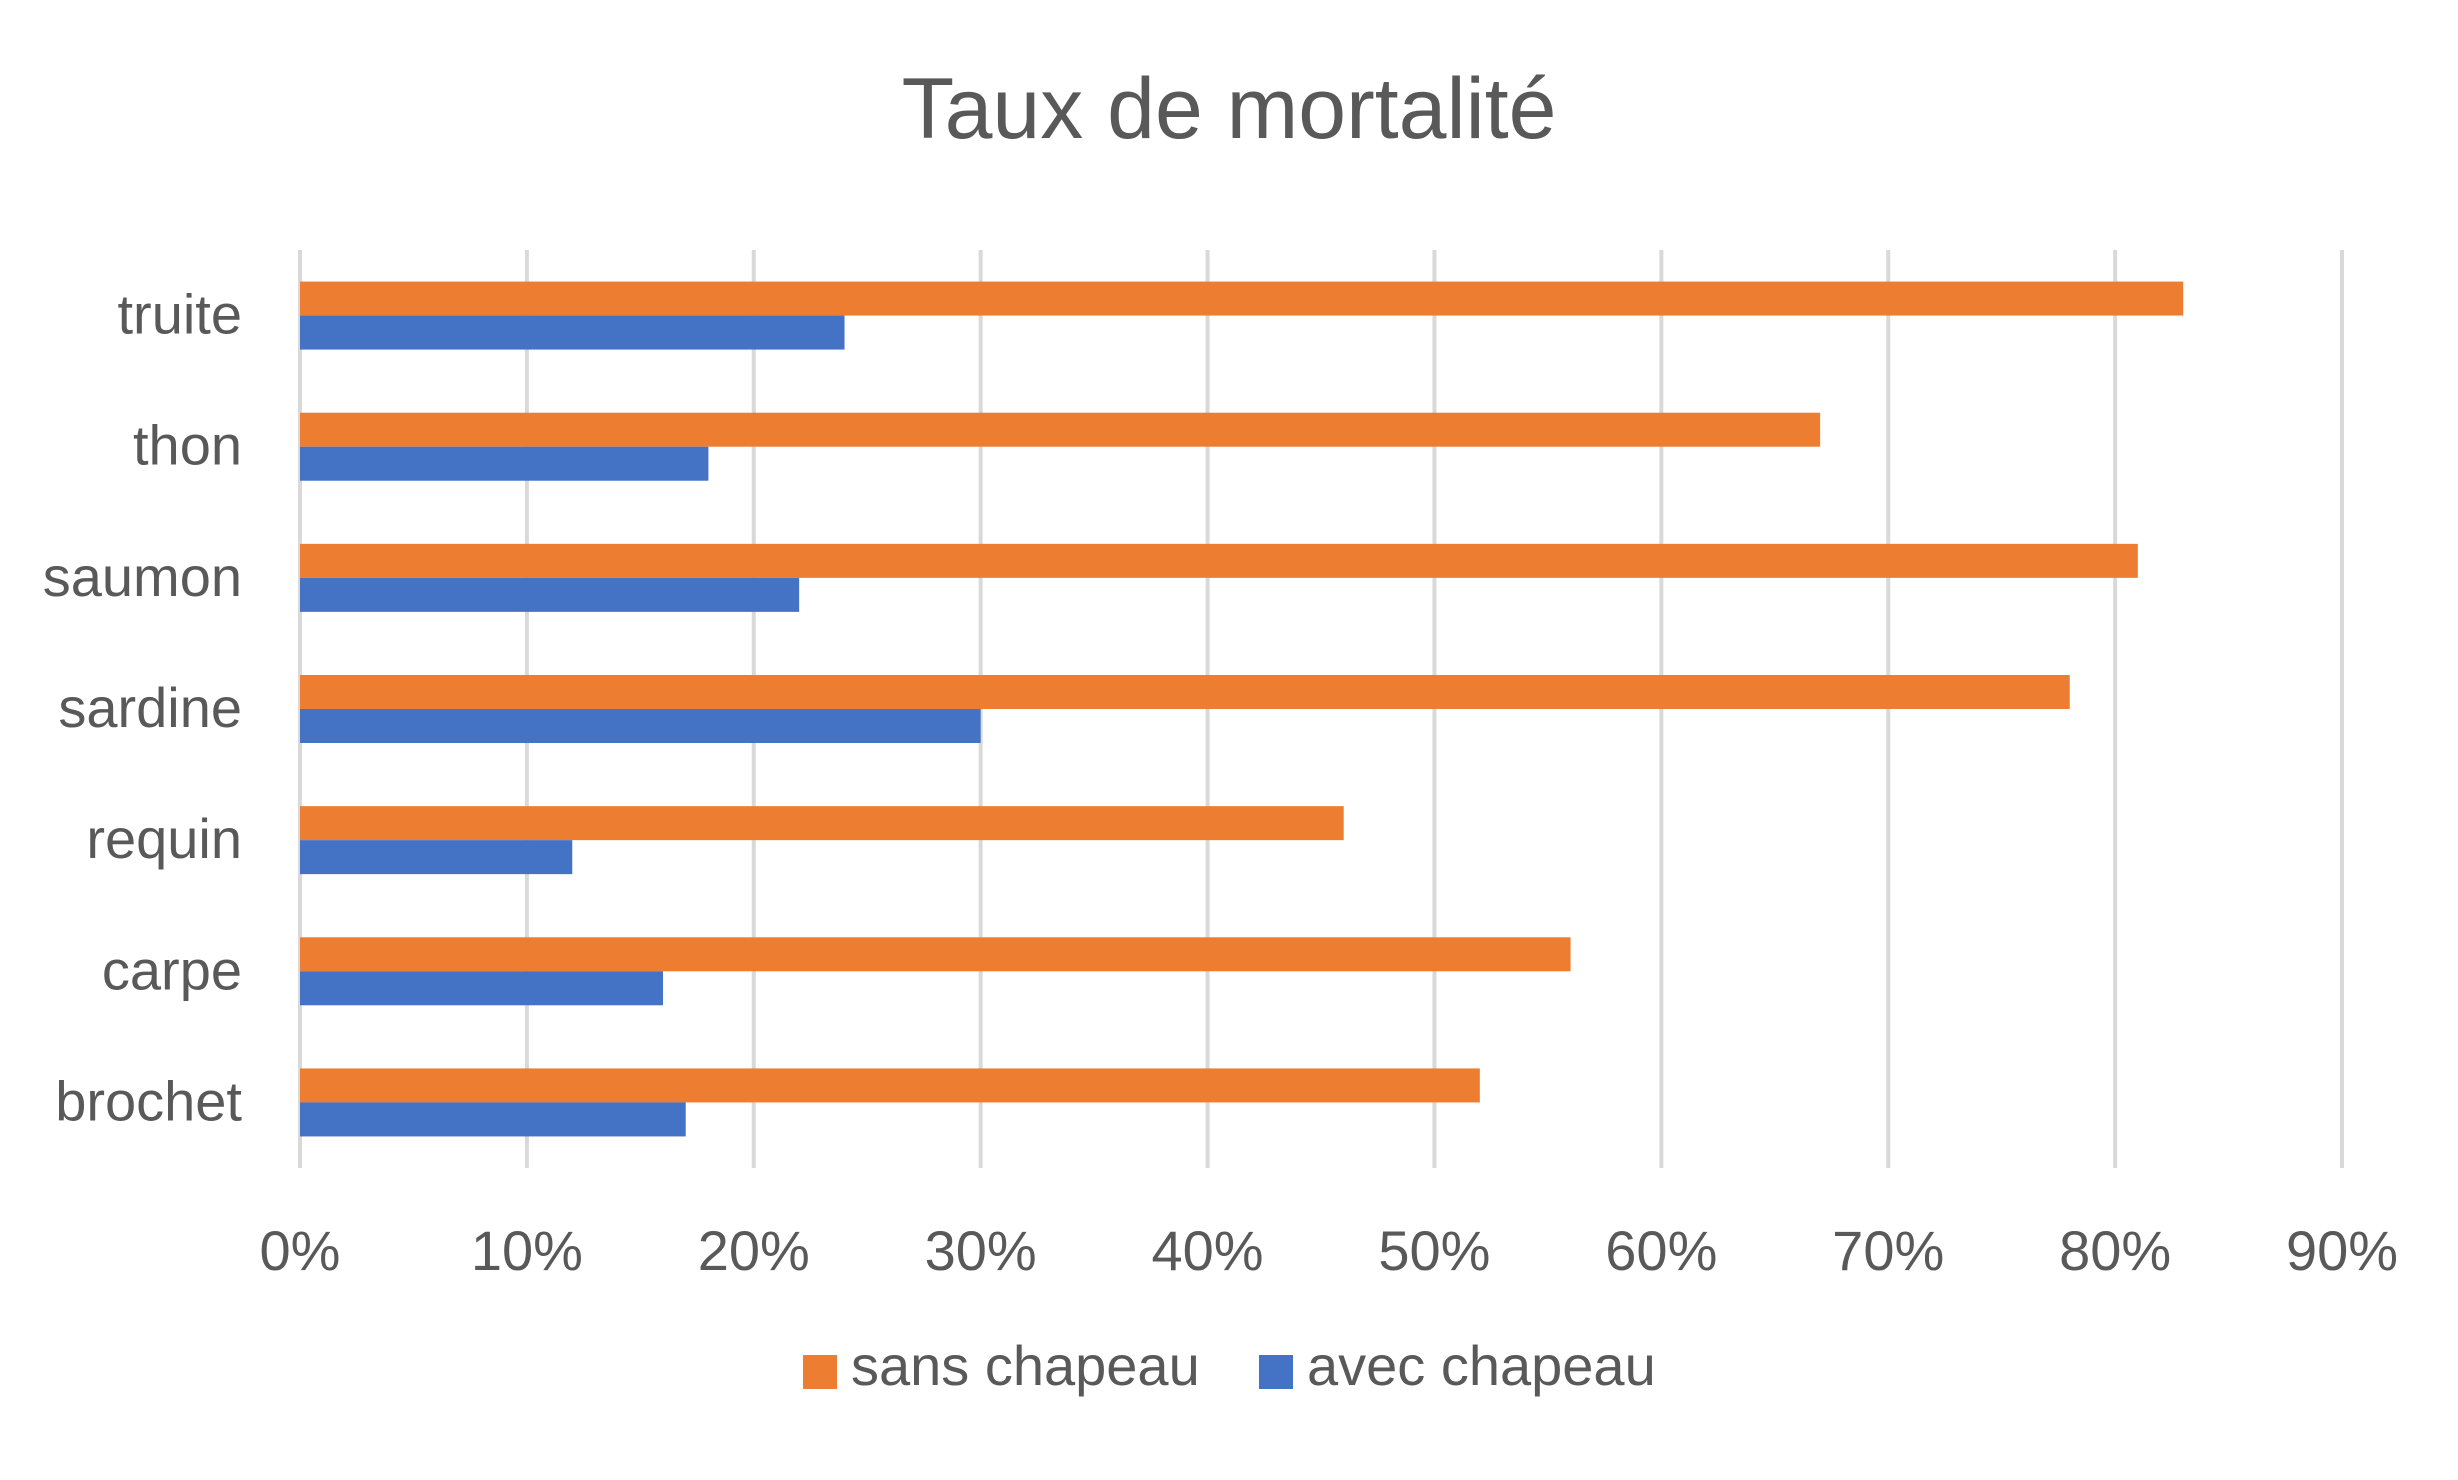 The height and width of the screenshot is (1480, 2458). I want to click on legend-item: sans chapeau, so click(1001, 1365).